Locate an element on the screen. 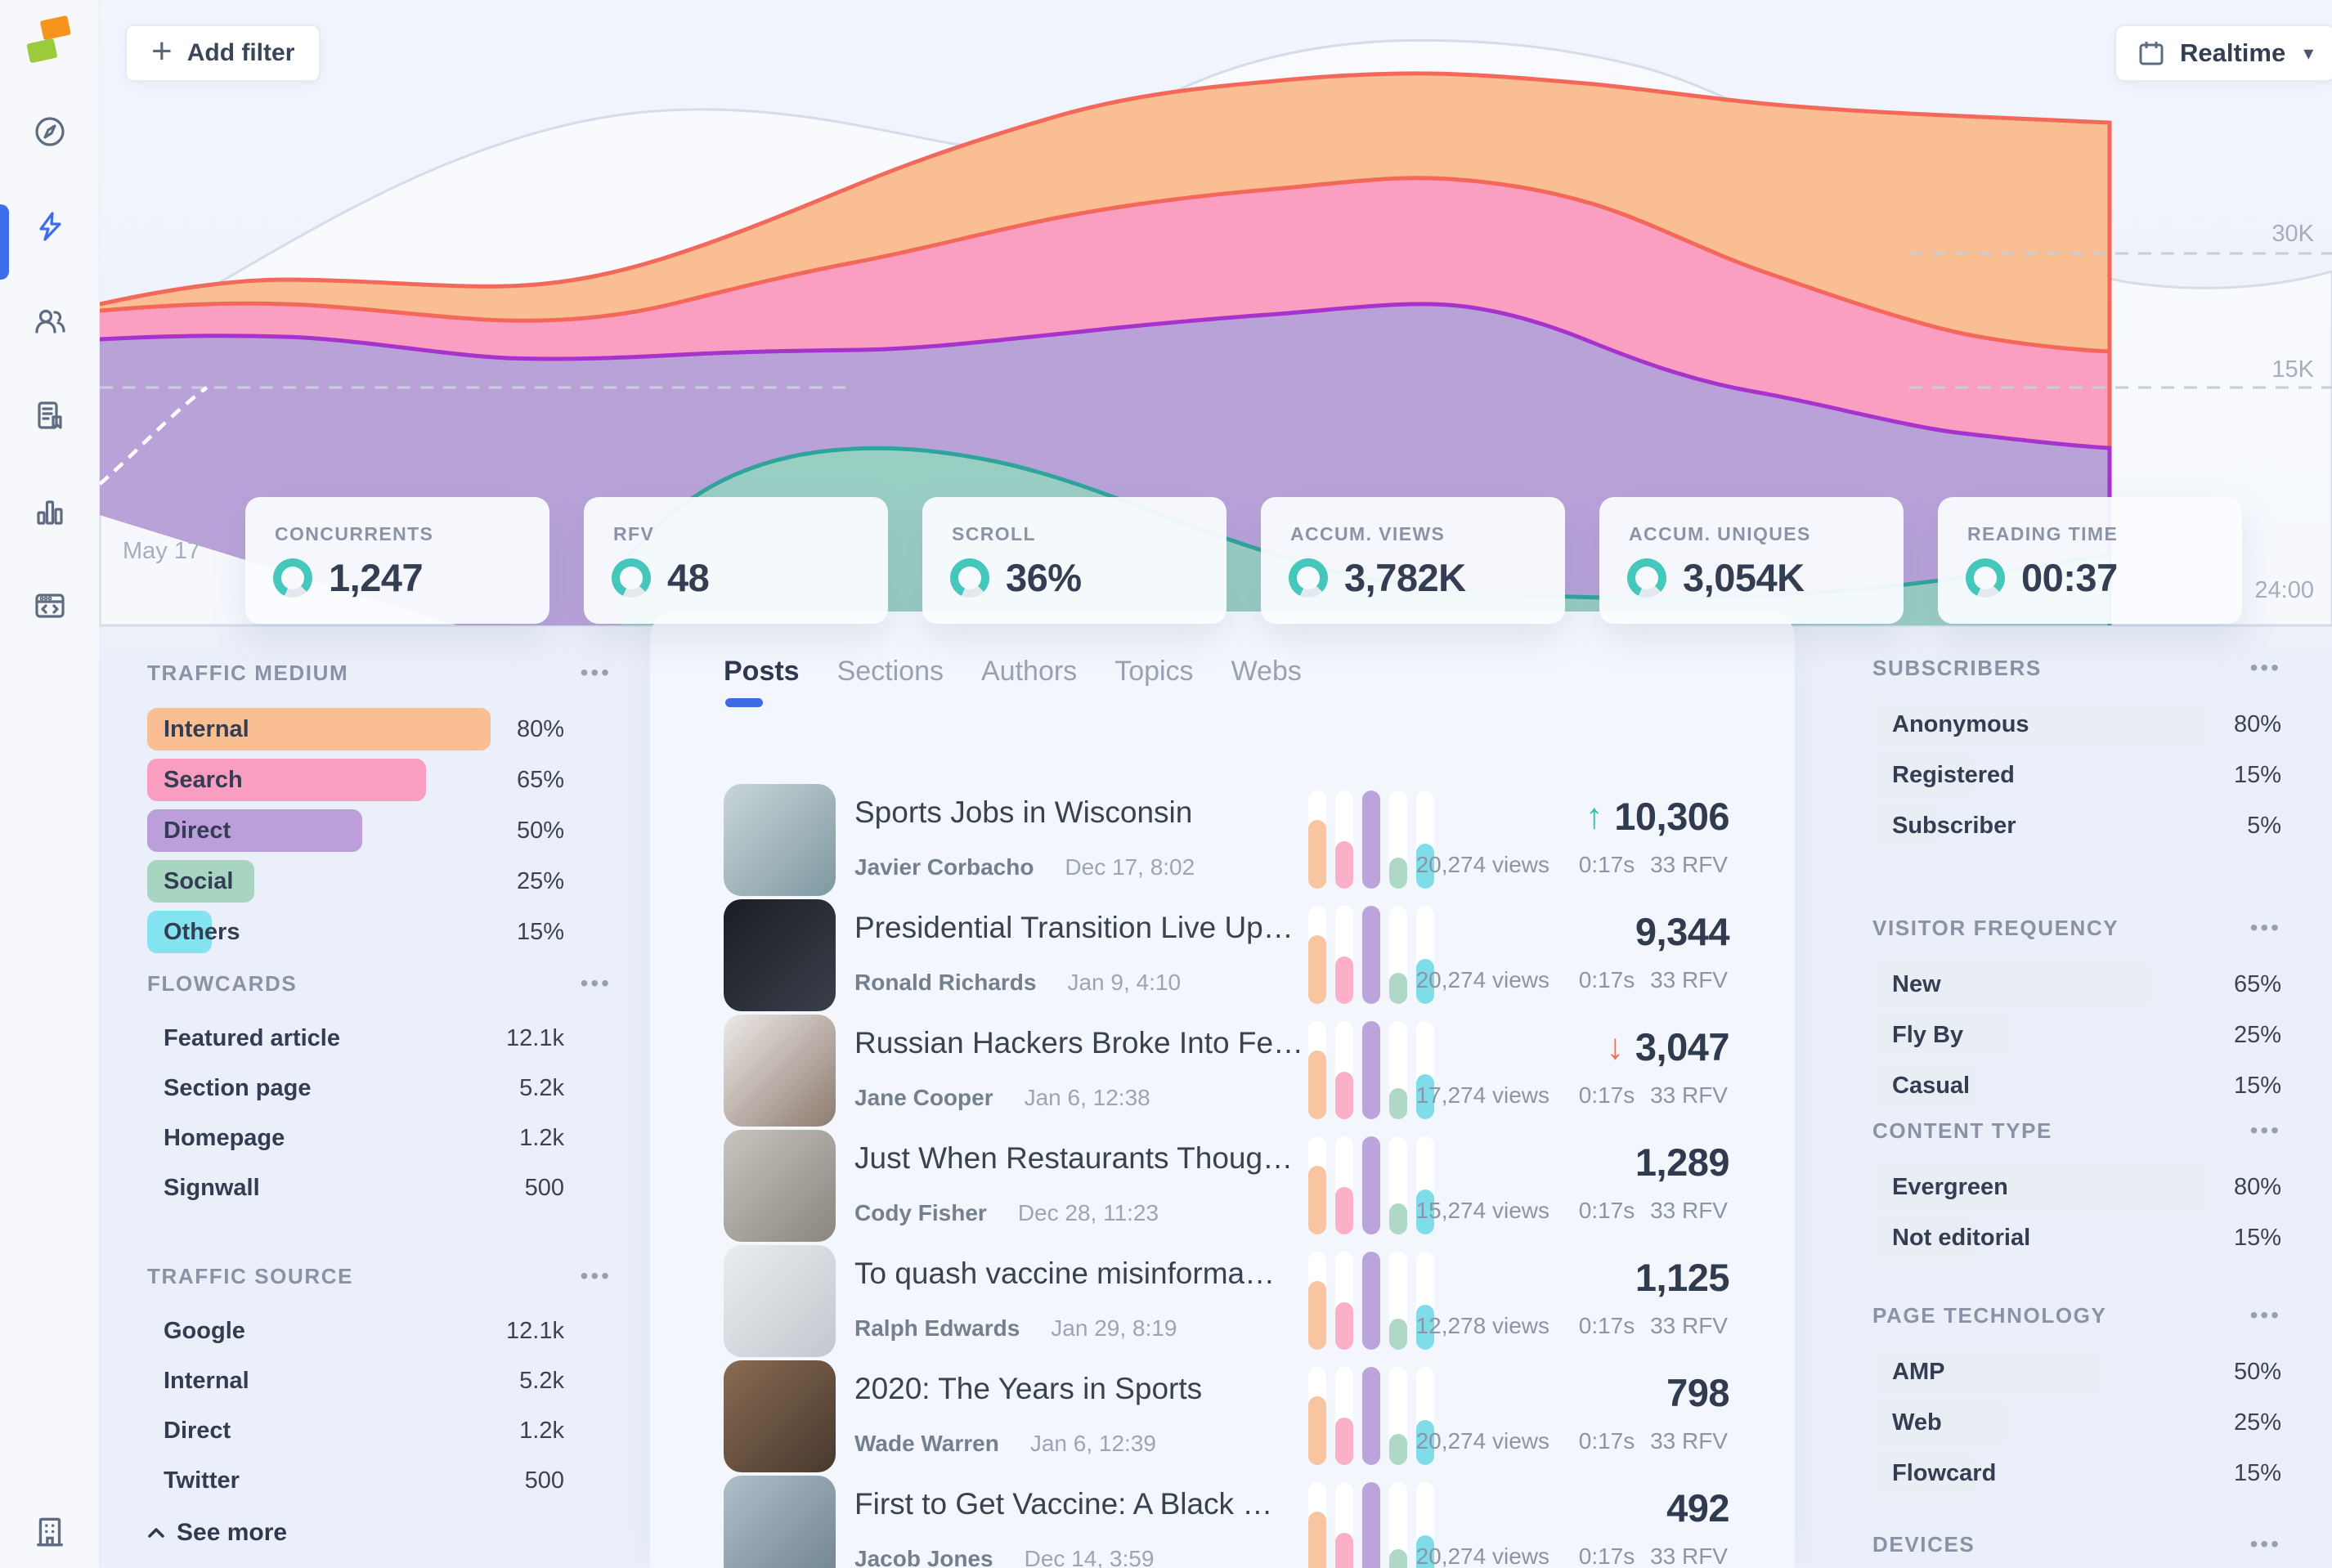 Image resolution: width=2332 pixels, height=1568 pixels. audience-row-web: Web 25% is located at coordinates (2076, 1422).